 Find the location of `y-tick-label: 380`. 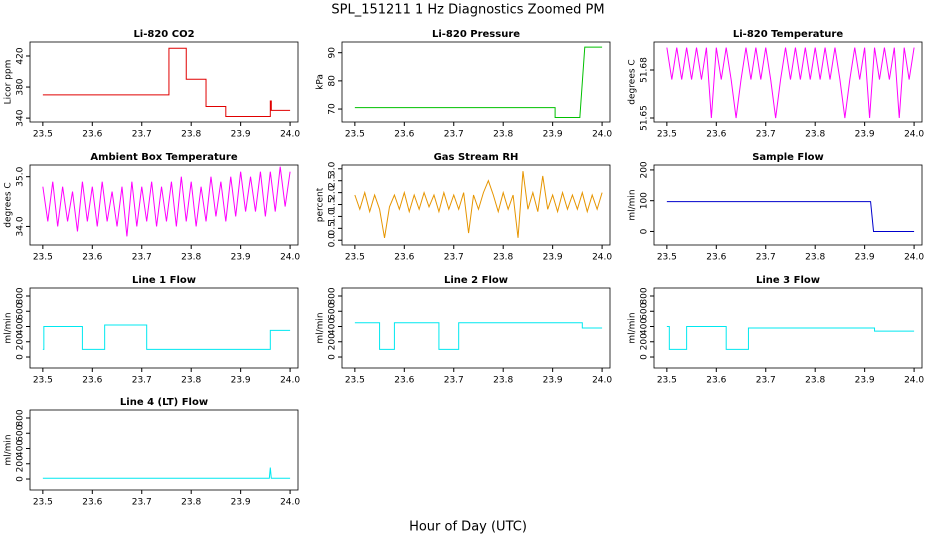

y-tick-label: 380 is located at coordinates (21, 86).